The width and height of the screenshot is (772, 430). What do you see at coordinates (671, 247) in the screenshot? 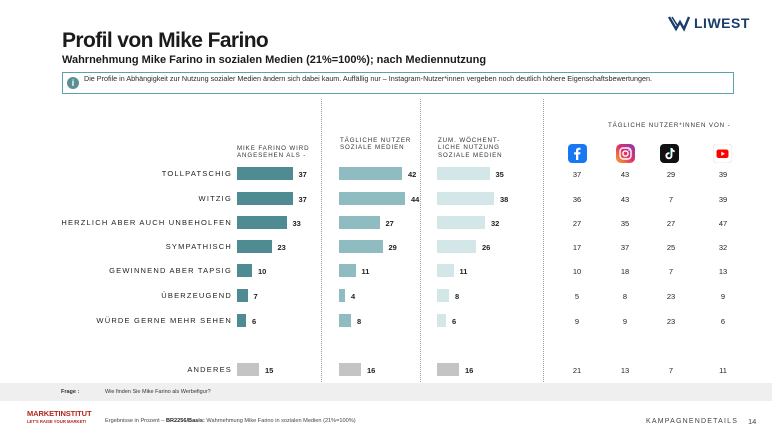
I see `platform-value: 25` at bounding box center [671, 247].